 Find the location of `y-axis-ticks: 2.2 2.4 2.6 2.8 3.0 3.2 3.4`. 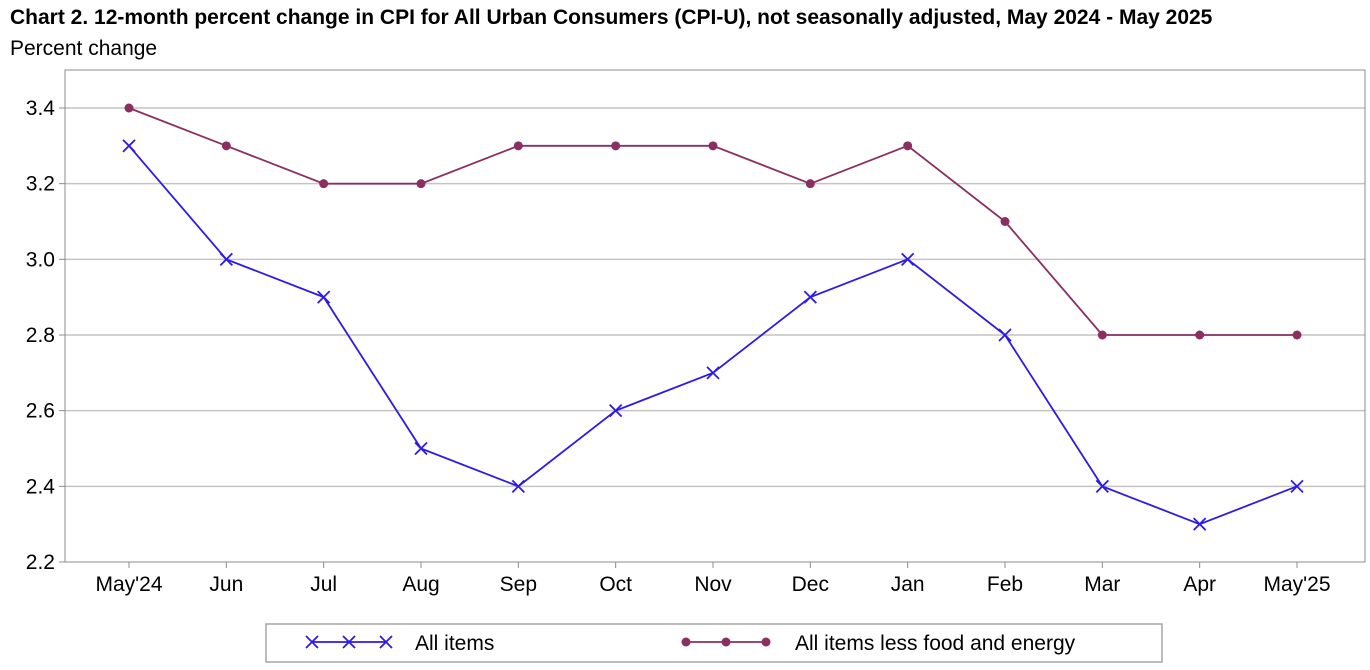

y-axis-ticks: 2.2 2.4 2.6 2.8 3.0 3.2 3.4 is located at coordinates (45, 335).